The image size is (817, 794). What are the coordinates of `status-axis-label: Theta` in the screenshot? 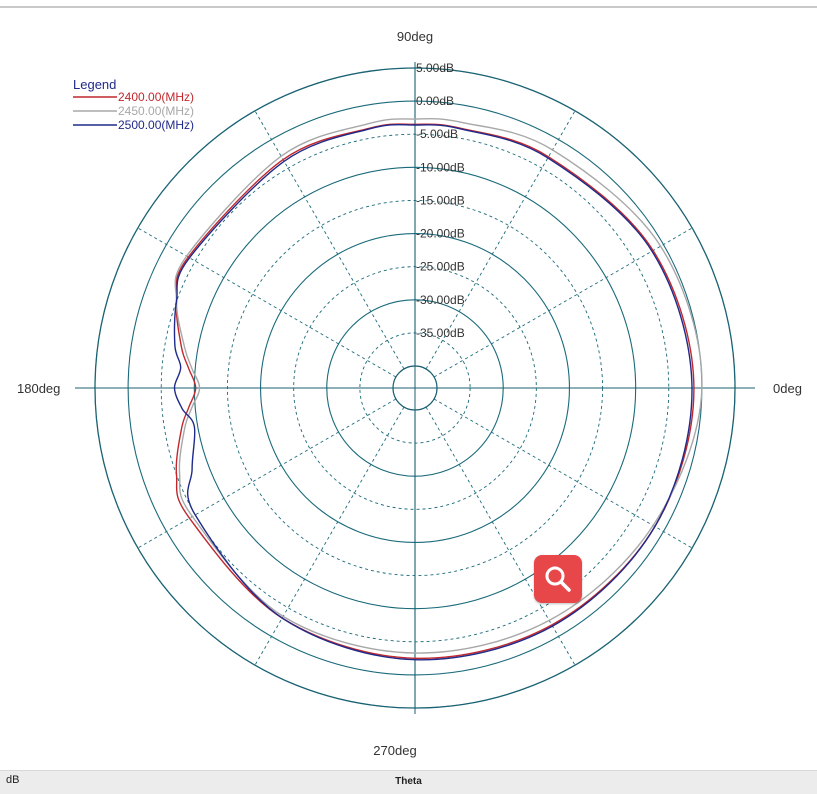 It's located at (408, 781).